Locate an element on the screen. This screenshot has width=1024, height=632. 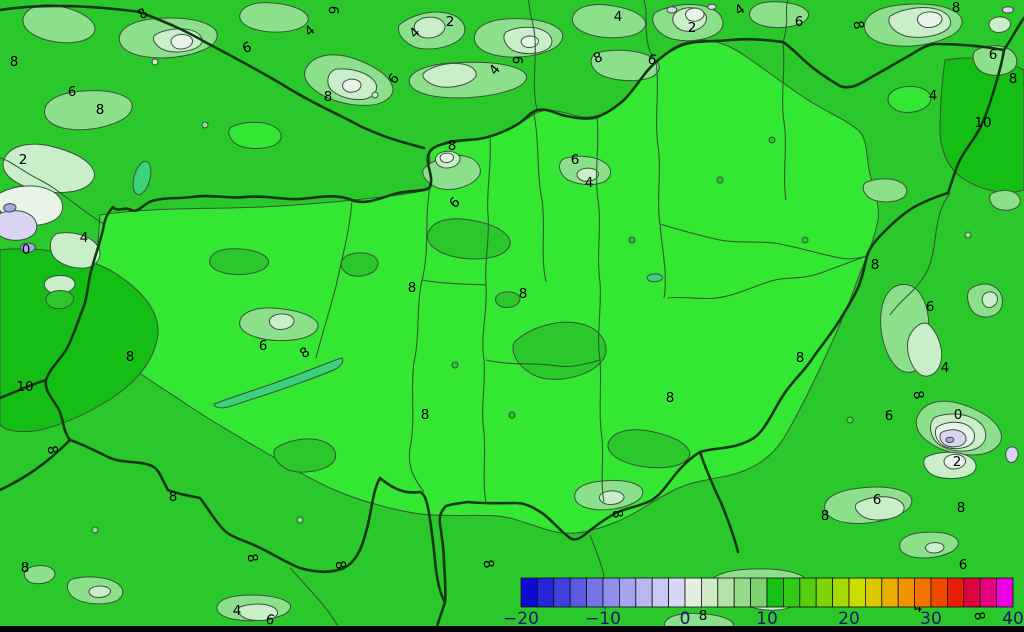
colorbar-tick: 10 is located at coordinates (767, 619).